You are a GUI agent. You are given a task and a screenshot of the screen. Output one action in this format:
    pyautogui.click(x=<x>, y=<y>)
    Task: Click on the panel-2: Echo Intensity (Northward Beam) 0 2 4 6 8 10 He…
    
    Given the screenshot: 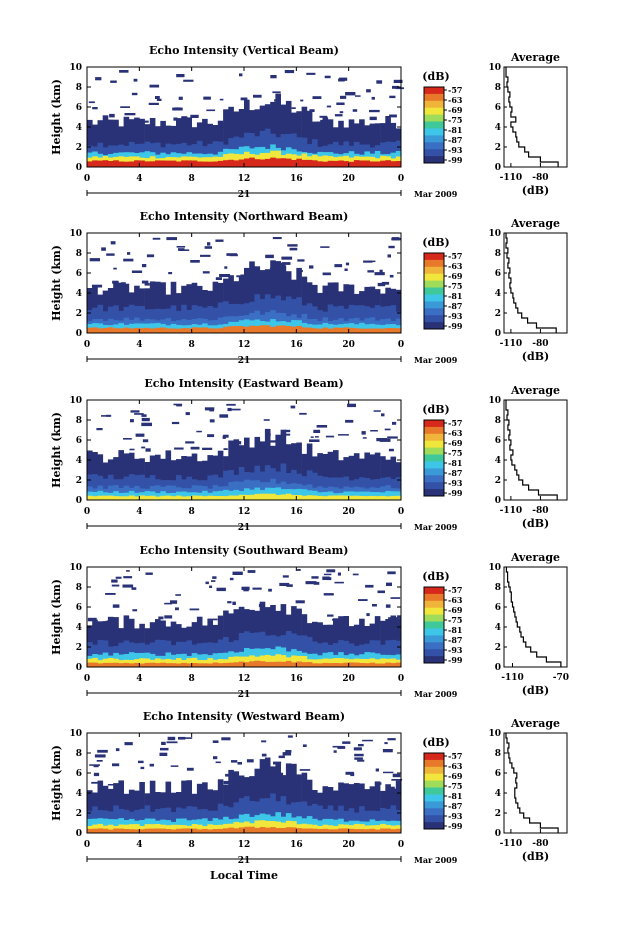 What is the action you would take?
    pyautogui.click(x=309, y=288)
    